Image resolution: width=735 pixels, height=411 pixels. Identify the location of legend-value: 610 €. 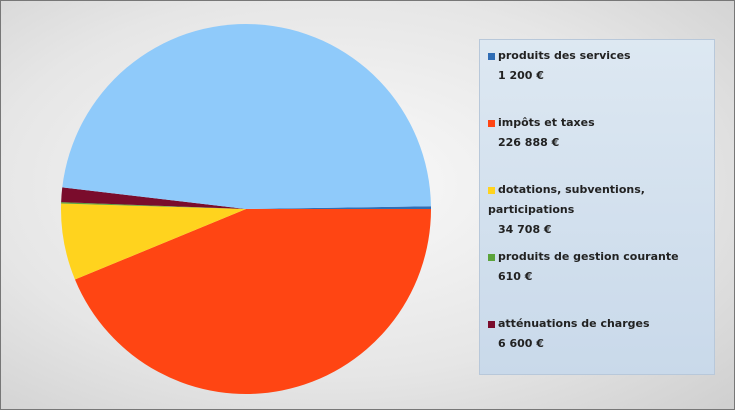
(515, 276).